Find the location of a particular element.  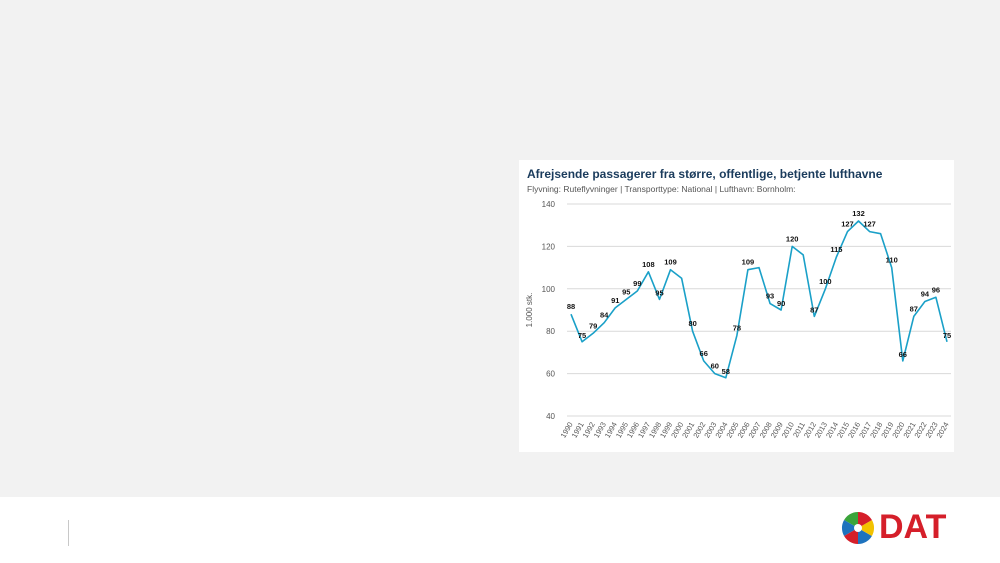

data-label: 108 is located at coordinates (648, 264).